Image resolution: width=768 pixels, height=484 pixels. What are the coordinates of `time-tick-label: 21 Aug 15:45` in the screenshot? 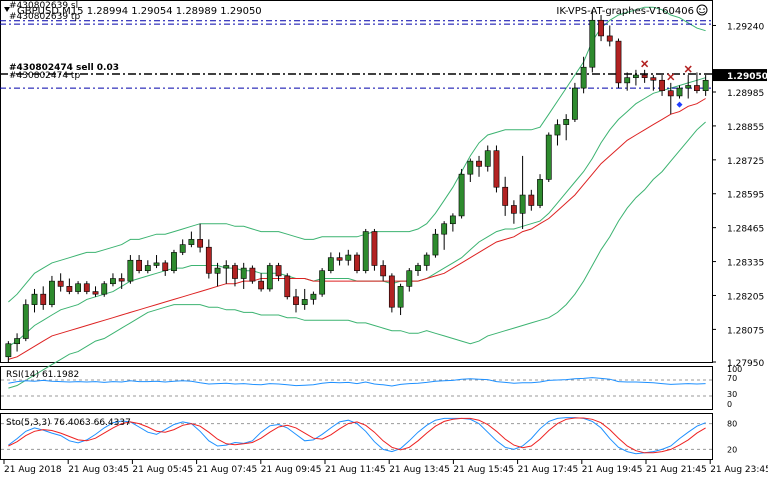 It's located at (483, 470).